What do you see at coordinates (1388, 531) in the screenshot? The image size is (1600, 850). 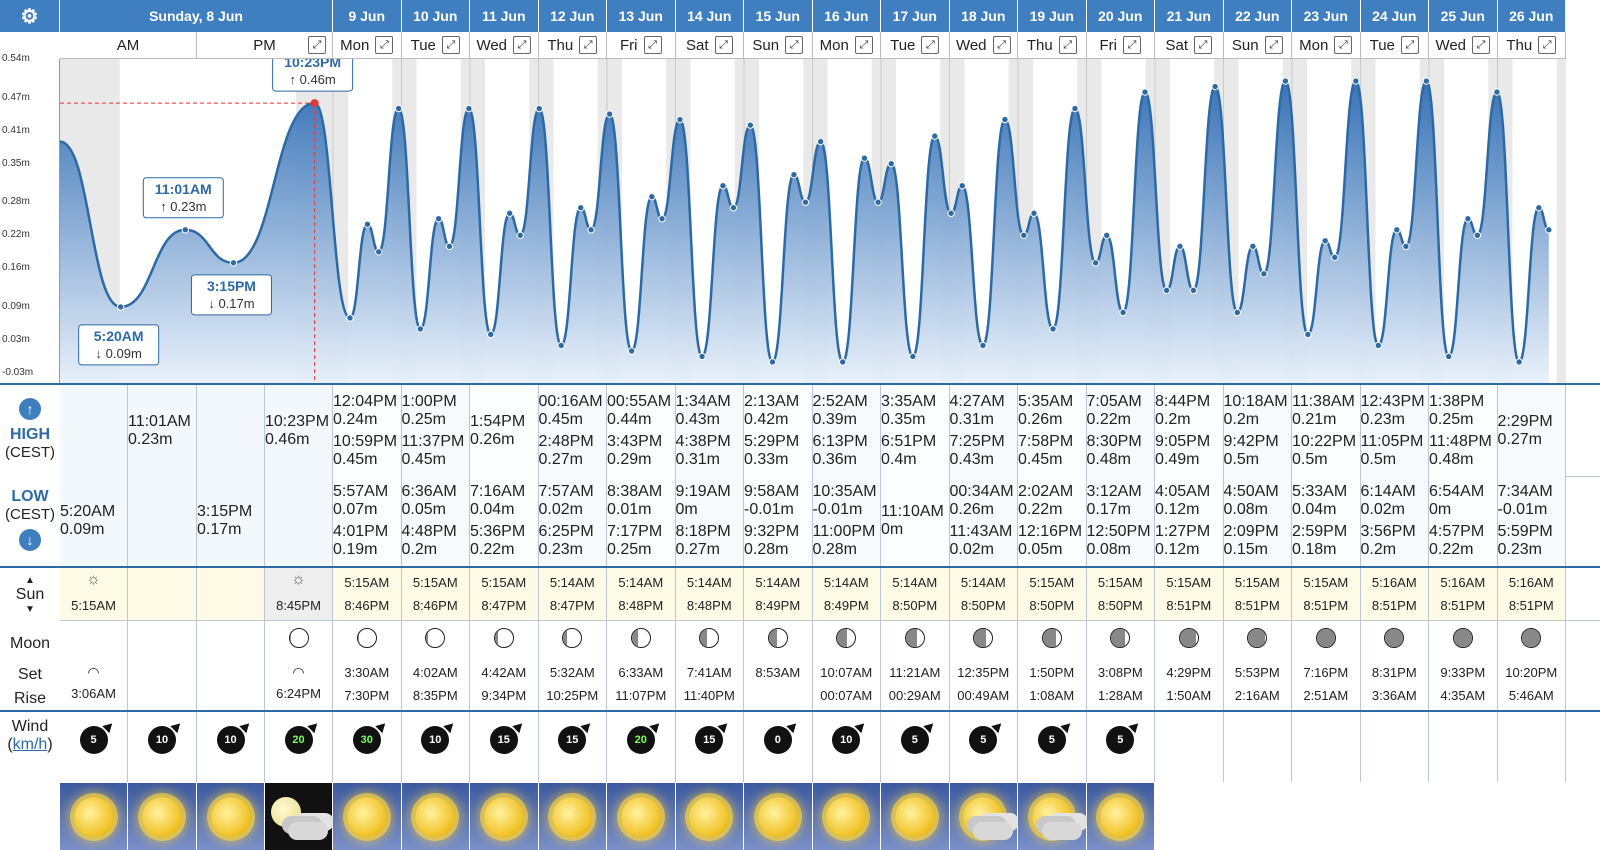 I see `tide-time: 3:56PM` at bounding box center [1388, 531].